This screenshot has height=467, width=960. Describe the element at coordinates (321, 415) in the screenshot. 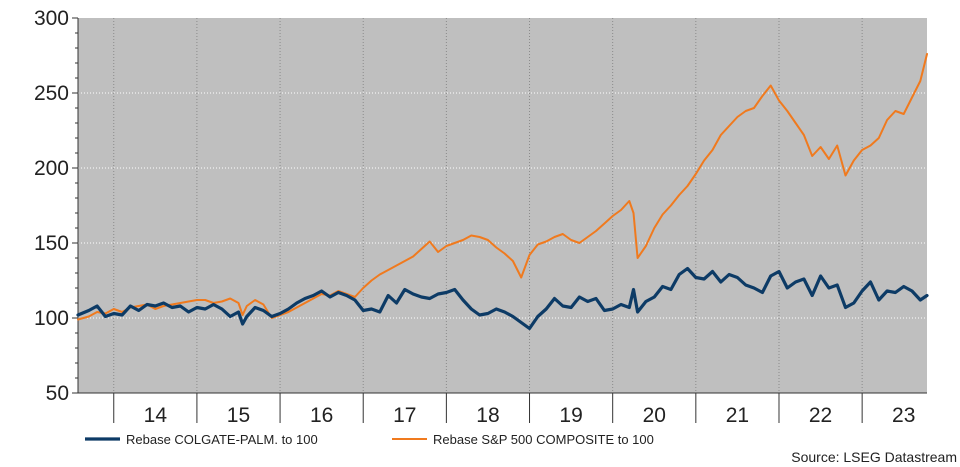

I see `x-tick-label: 16` at that location.